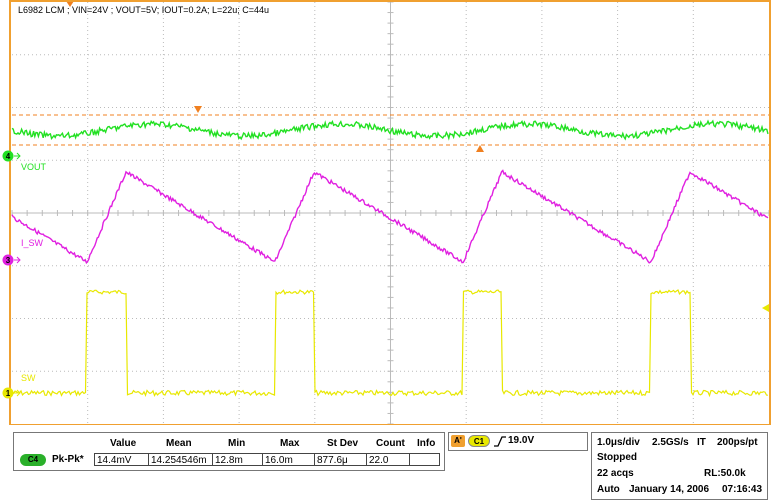  I want to click on meas-name: Pk-Pk*, so click(68, 459).